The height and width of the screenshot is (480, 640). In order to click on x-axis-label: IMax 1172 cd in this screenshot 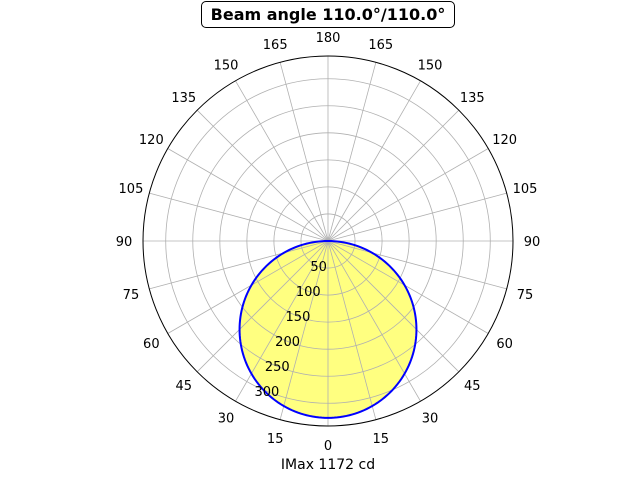, I will do `click(328, 465)`.